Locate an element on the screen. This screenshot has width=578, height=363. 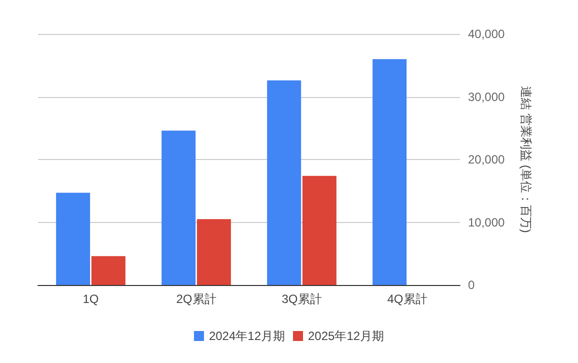
x-tick-label: 4Q累計 is located at coordinates (407, 299).